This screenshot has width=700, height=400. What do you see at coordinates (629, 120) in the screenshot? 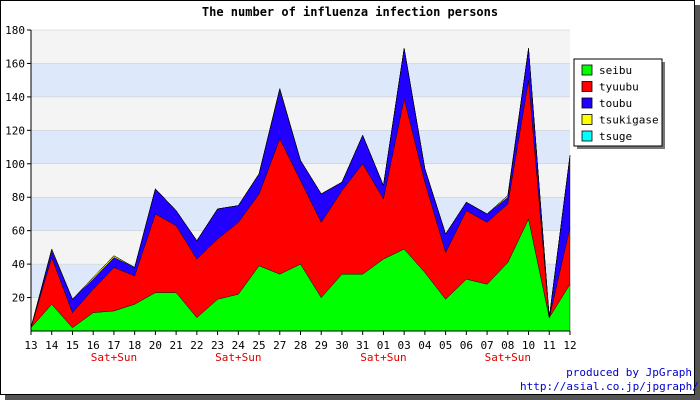
I see `legend-label-tsukigase: tsukigase` at bounding box center [629, 120].